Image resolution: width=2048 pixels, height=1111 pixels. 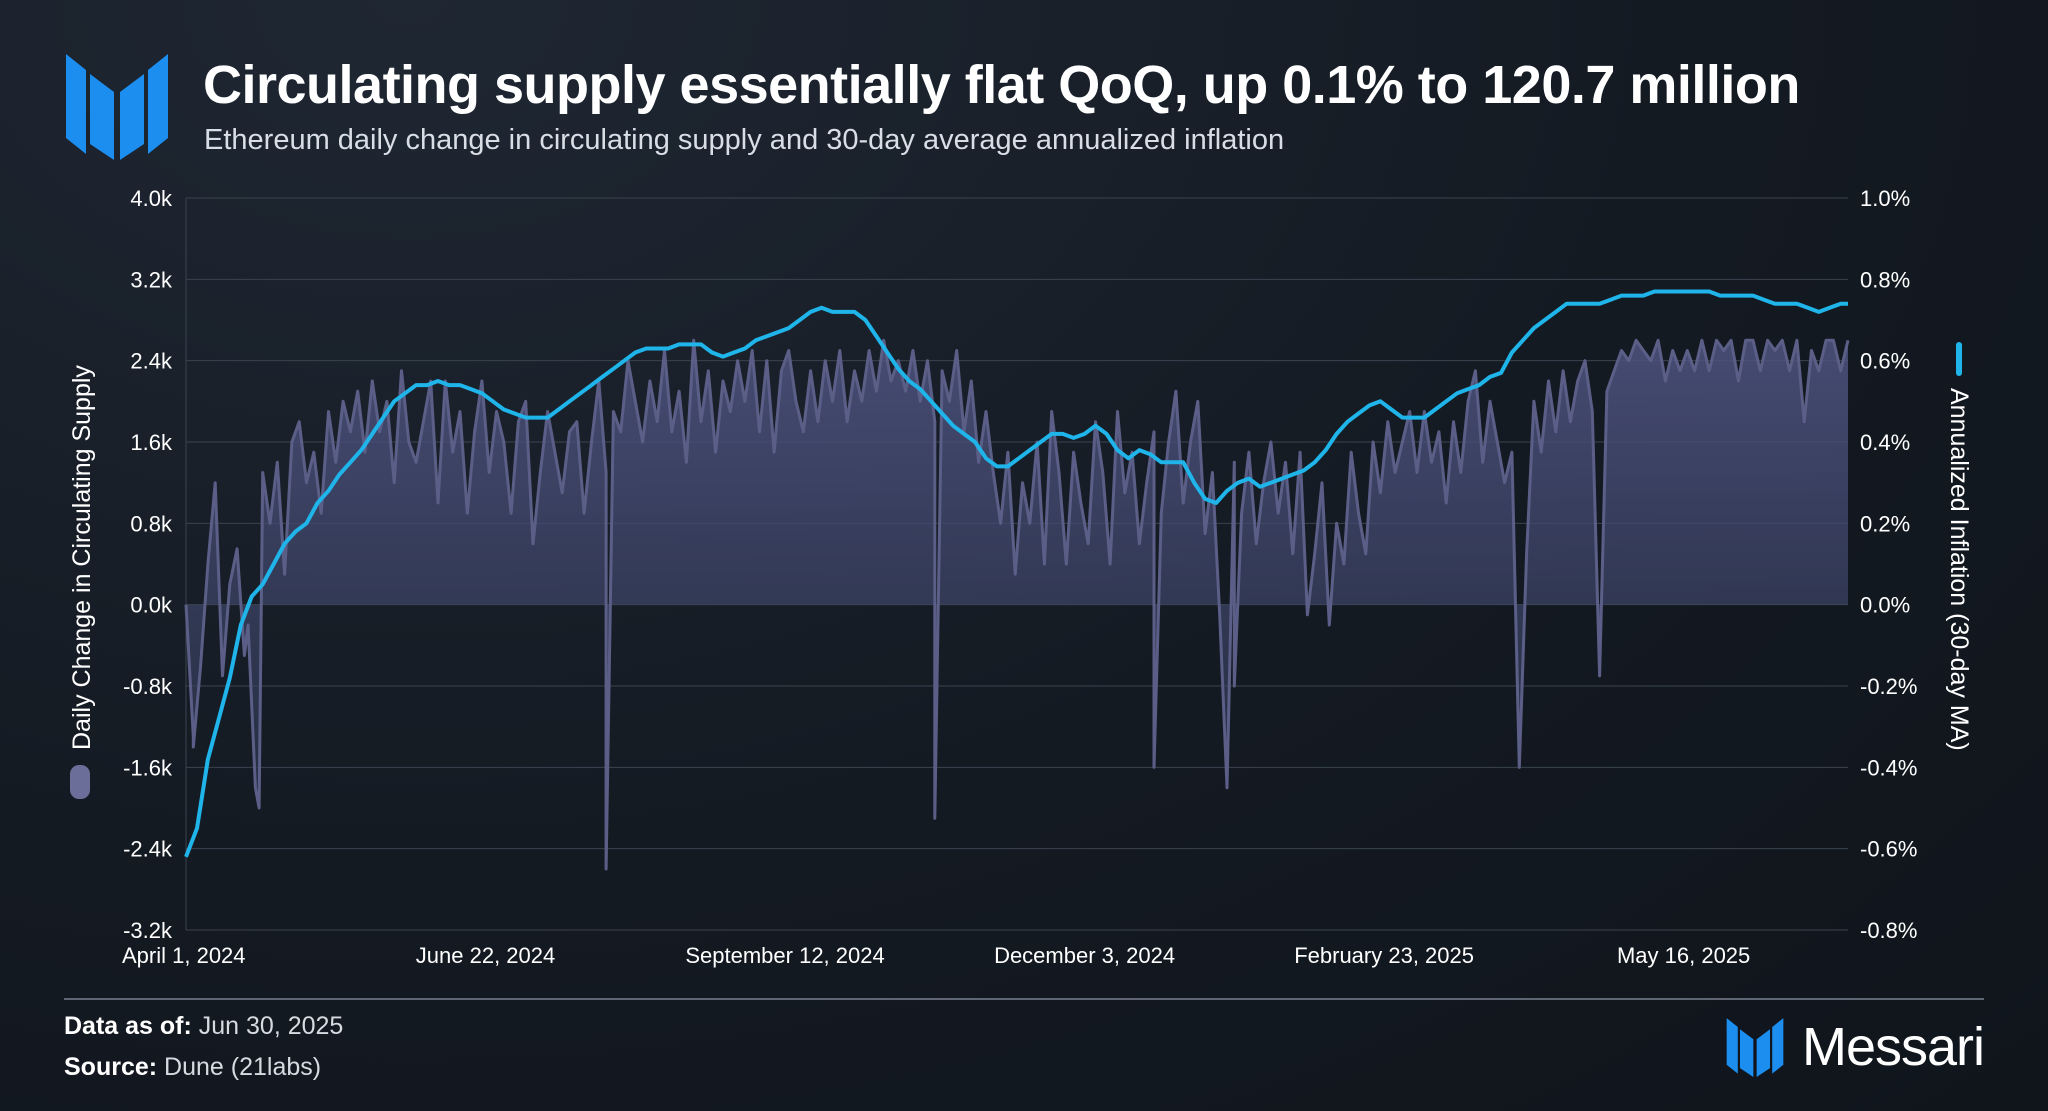 I want to click on right-axis-title: Annualized Inflation (30-day MA), so click(x=1959, y=569).